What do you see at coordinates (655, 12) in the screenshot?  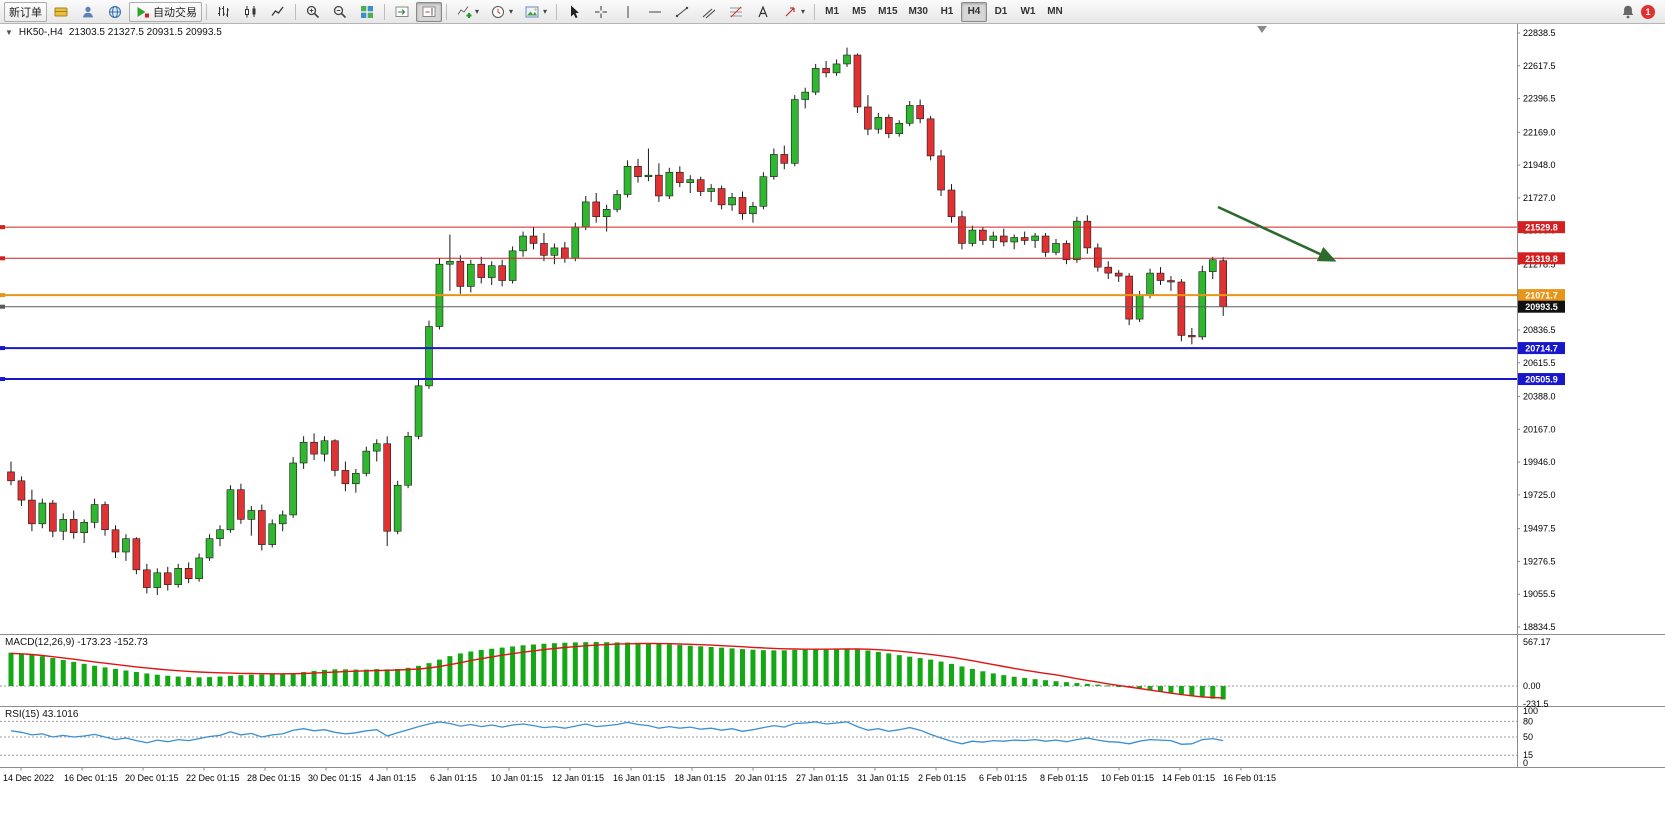 I see `horizontal-line-tool-button` at bounding box center [655, 12].